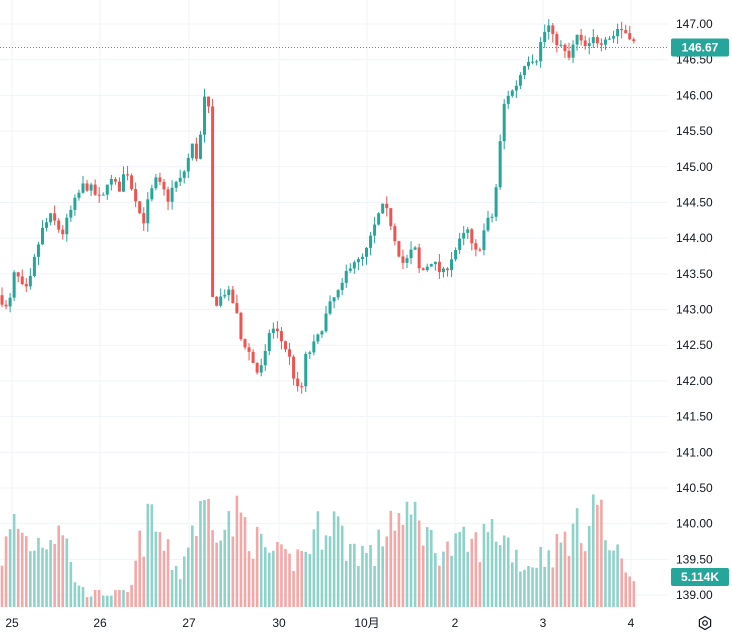 The height and width of the screenshot is (639, 732). I want to click on last-price-badge: 146.67, so click(700, 47).